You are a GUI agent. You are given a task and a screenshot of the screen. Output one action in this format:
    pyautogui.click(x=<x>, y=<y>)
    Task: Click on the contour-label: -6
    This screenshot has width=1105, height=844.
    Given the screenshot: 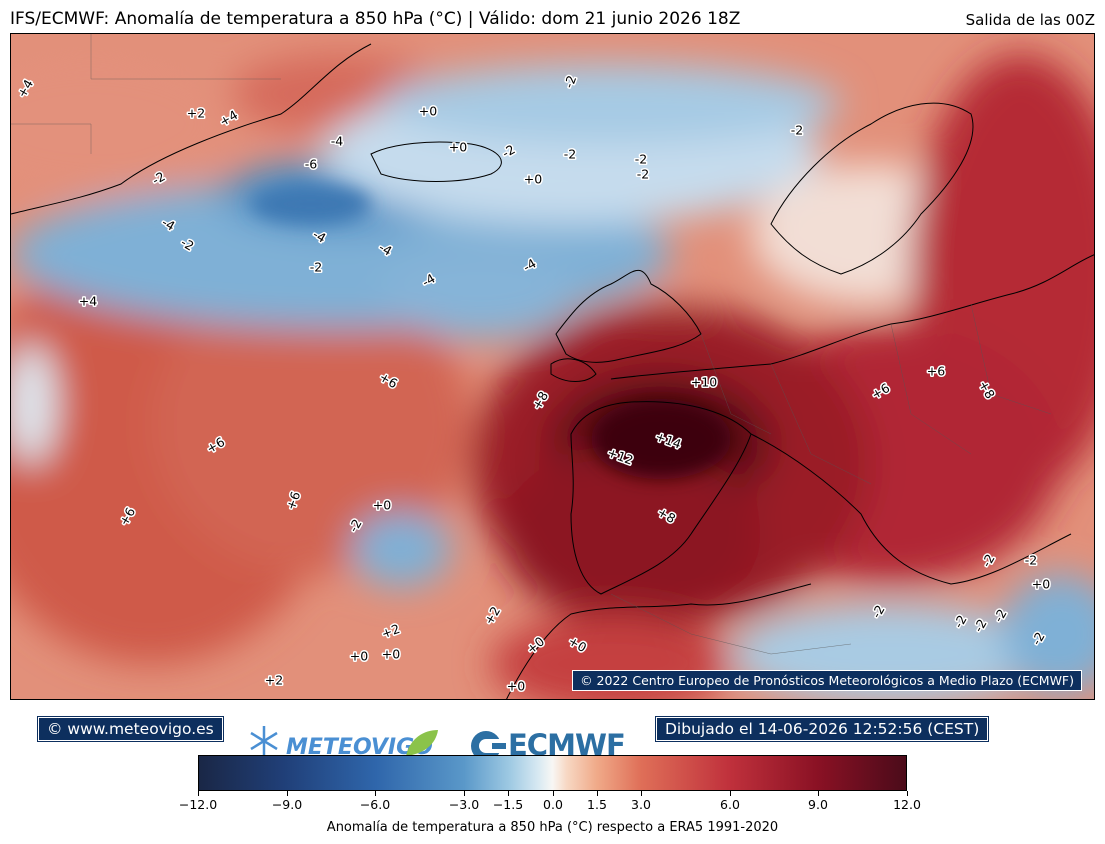 What is the action you would take?
    pyautogui.click(x=311, y=164)
    